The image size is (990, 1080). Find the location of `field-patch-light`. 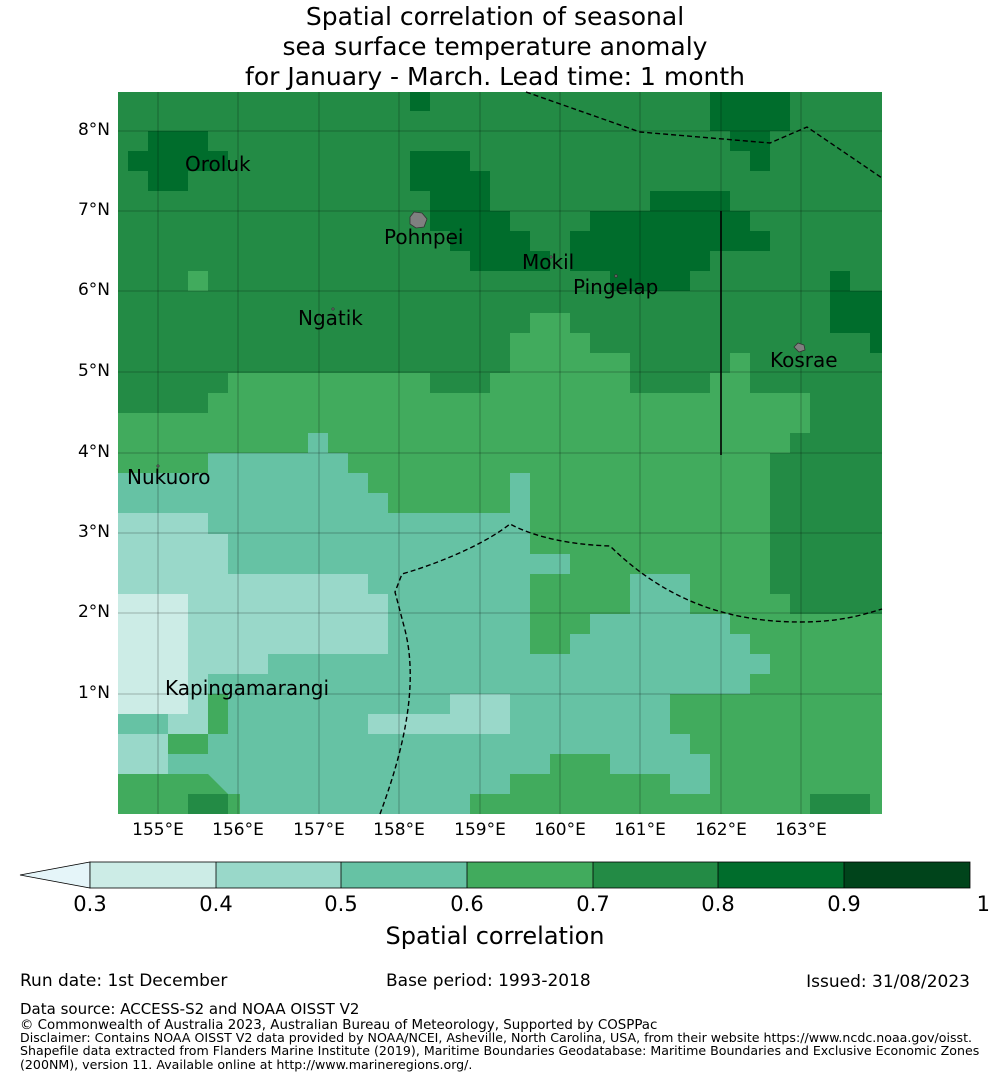

field-patch-light is located at coordinates (198, 281).